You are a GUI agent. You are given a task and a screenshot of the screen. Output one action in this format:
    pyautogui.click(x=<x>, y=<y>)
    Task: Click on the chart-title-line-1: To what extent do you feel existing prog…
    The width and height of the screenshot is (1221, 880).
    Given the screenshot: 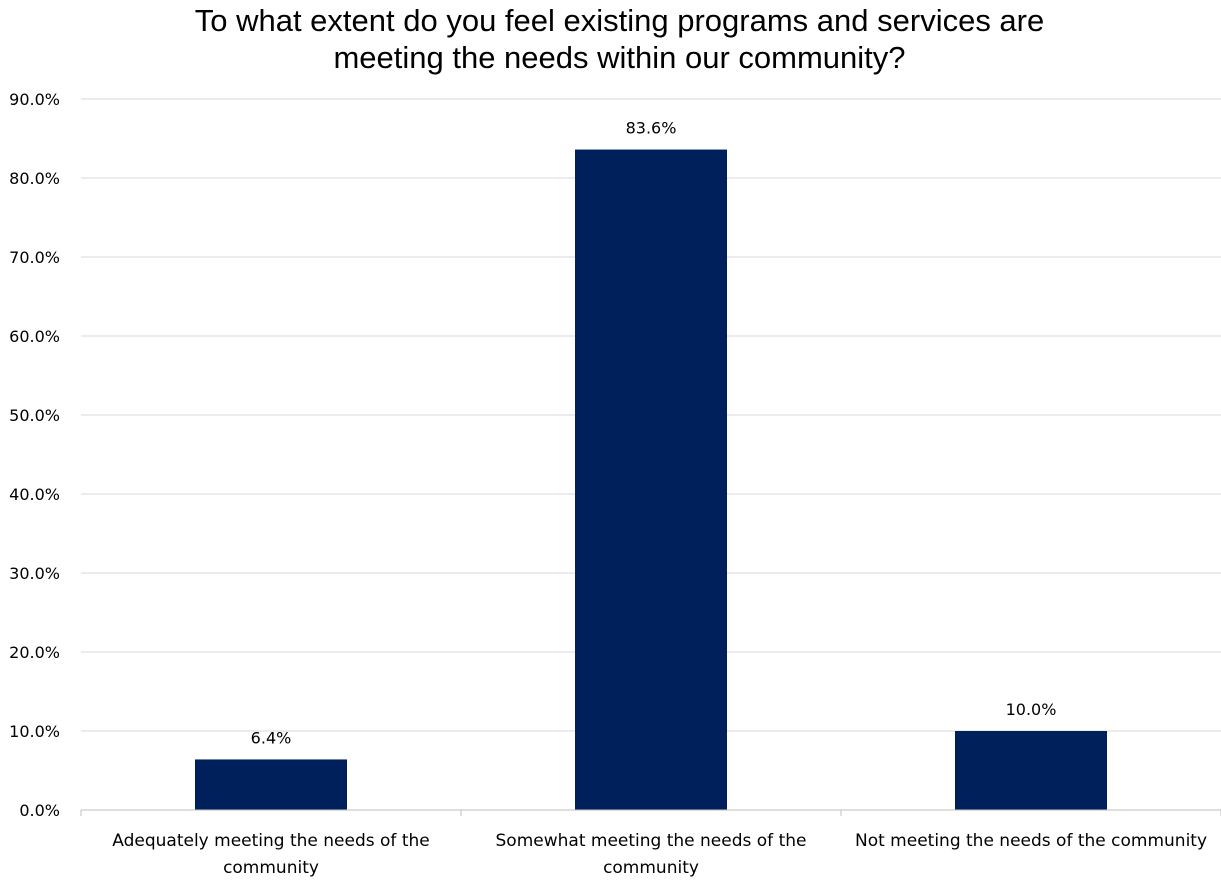 What is the action you would take?
    pyautogui.click(x=619, y=20)
    